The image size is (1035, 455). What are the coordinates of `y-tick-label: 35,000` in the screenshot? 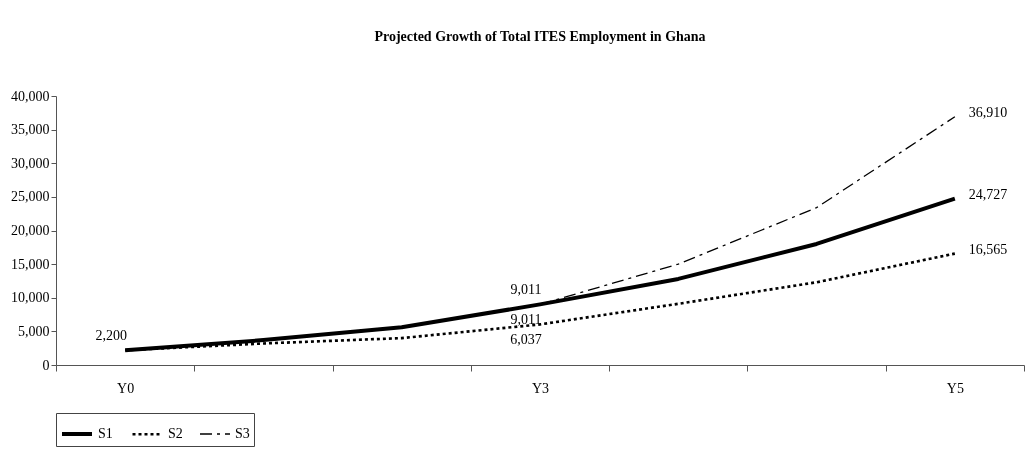 It's located at (30, 130).